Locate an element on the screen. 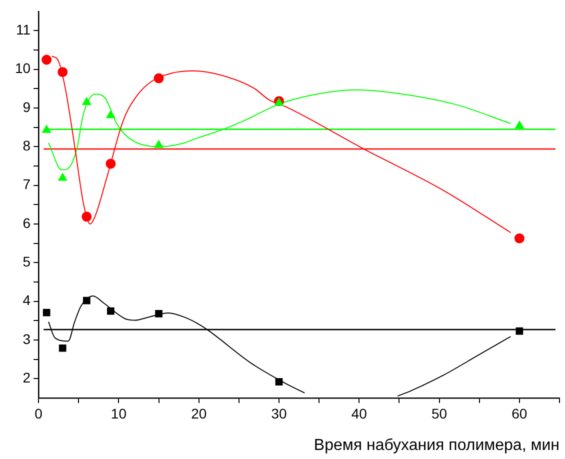 The width and height of the screenshot is (565, 459). y-tick-label: 8 is located at coordinates (26, 146).